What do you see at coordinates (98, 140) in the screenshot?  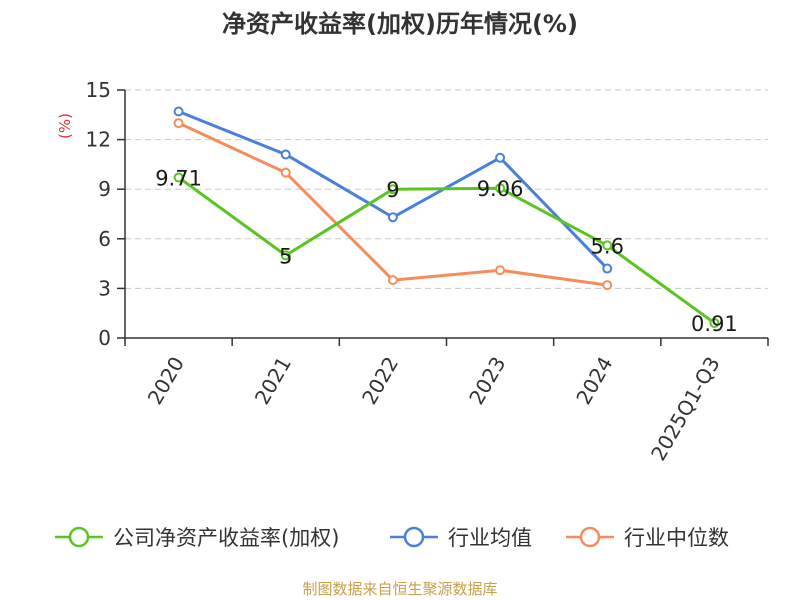 I see `y-tick-label: 12` at bounding box center [98, 140].